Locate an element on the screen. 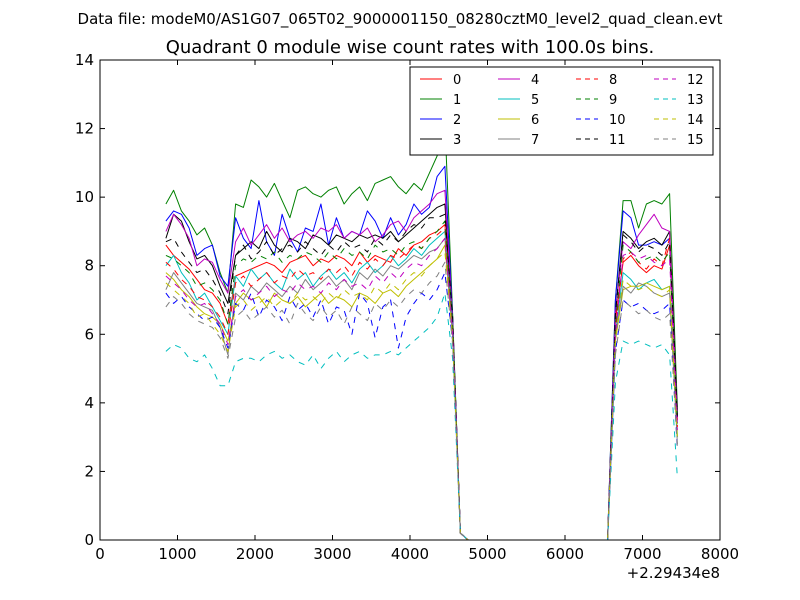 The image size is (800, 600). y-tick-label: 6 is located at coordinates (89, 334).